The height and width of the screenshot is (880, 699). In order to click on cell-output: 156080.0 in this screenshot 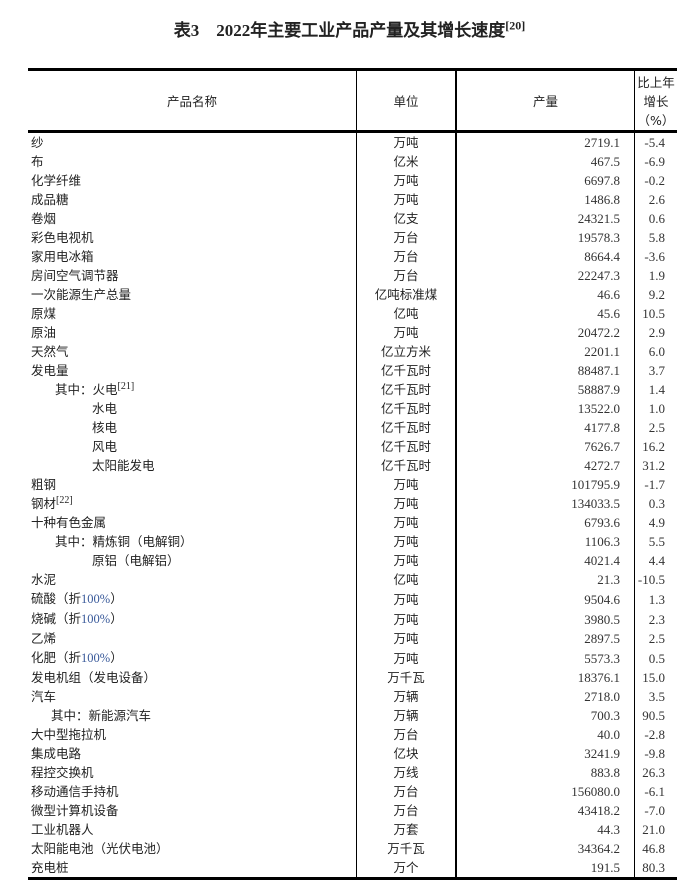, I will do `click(545, 791)`.